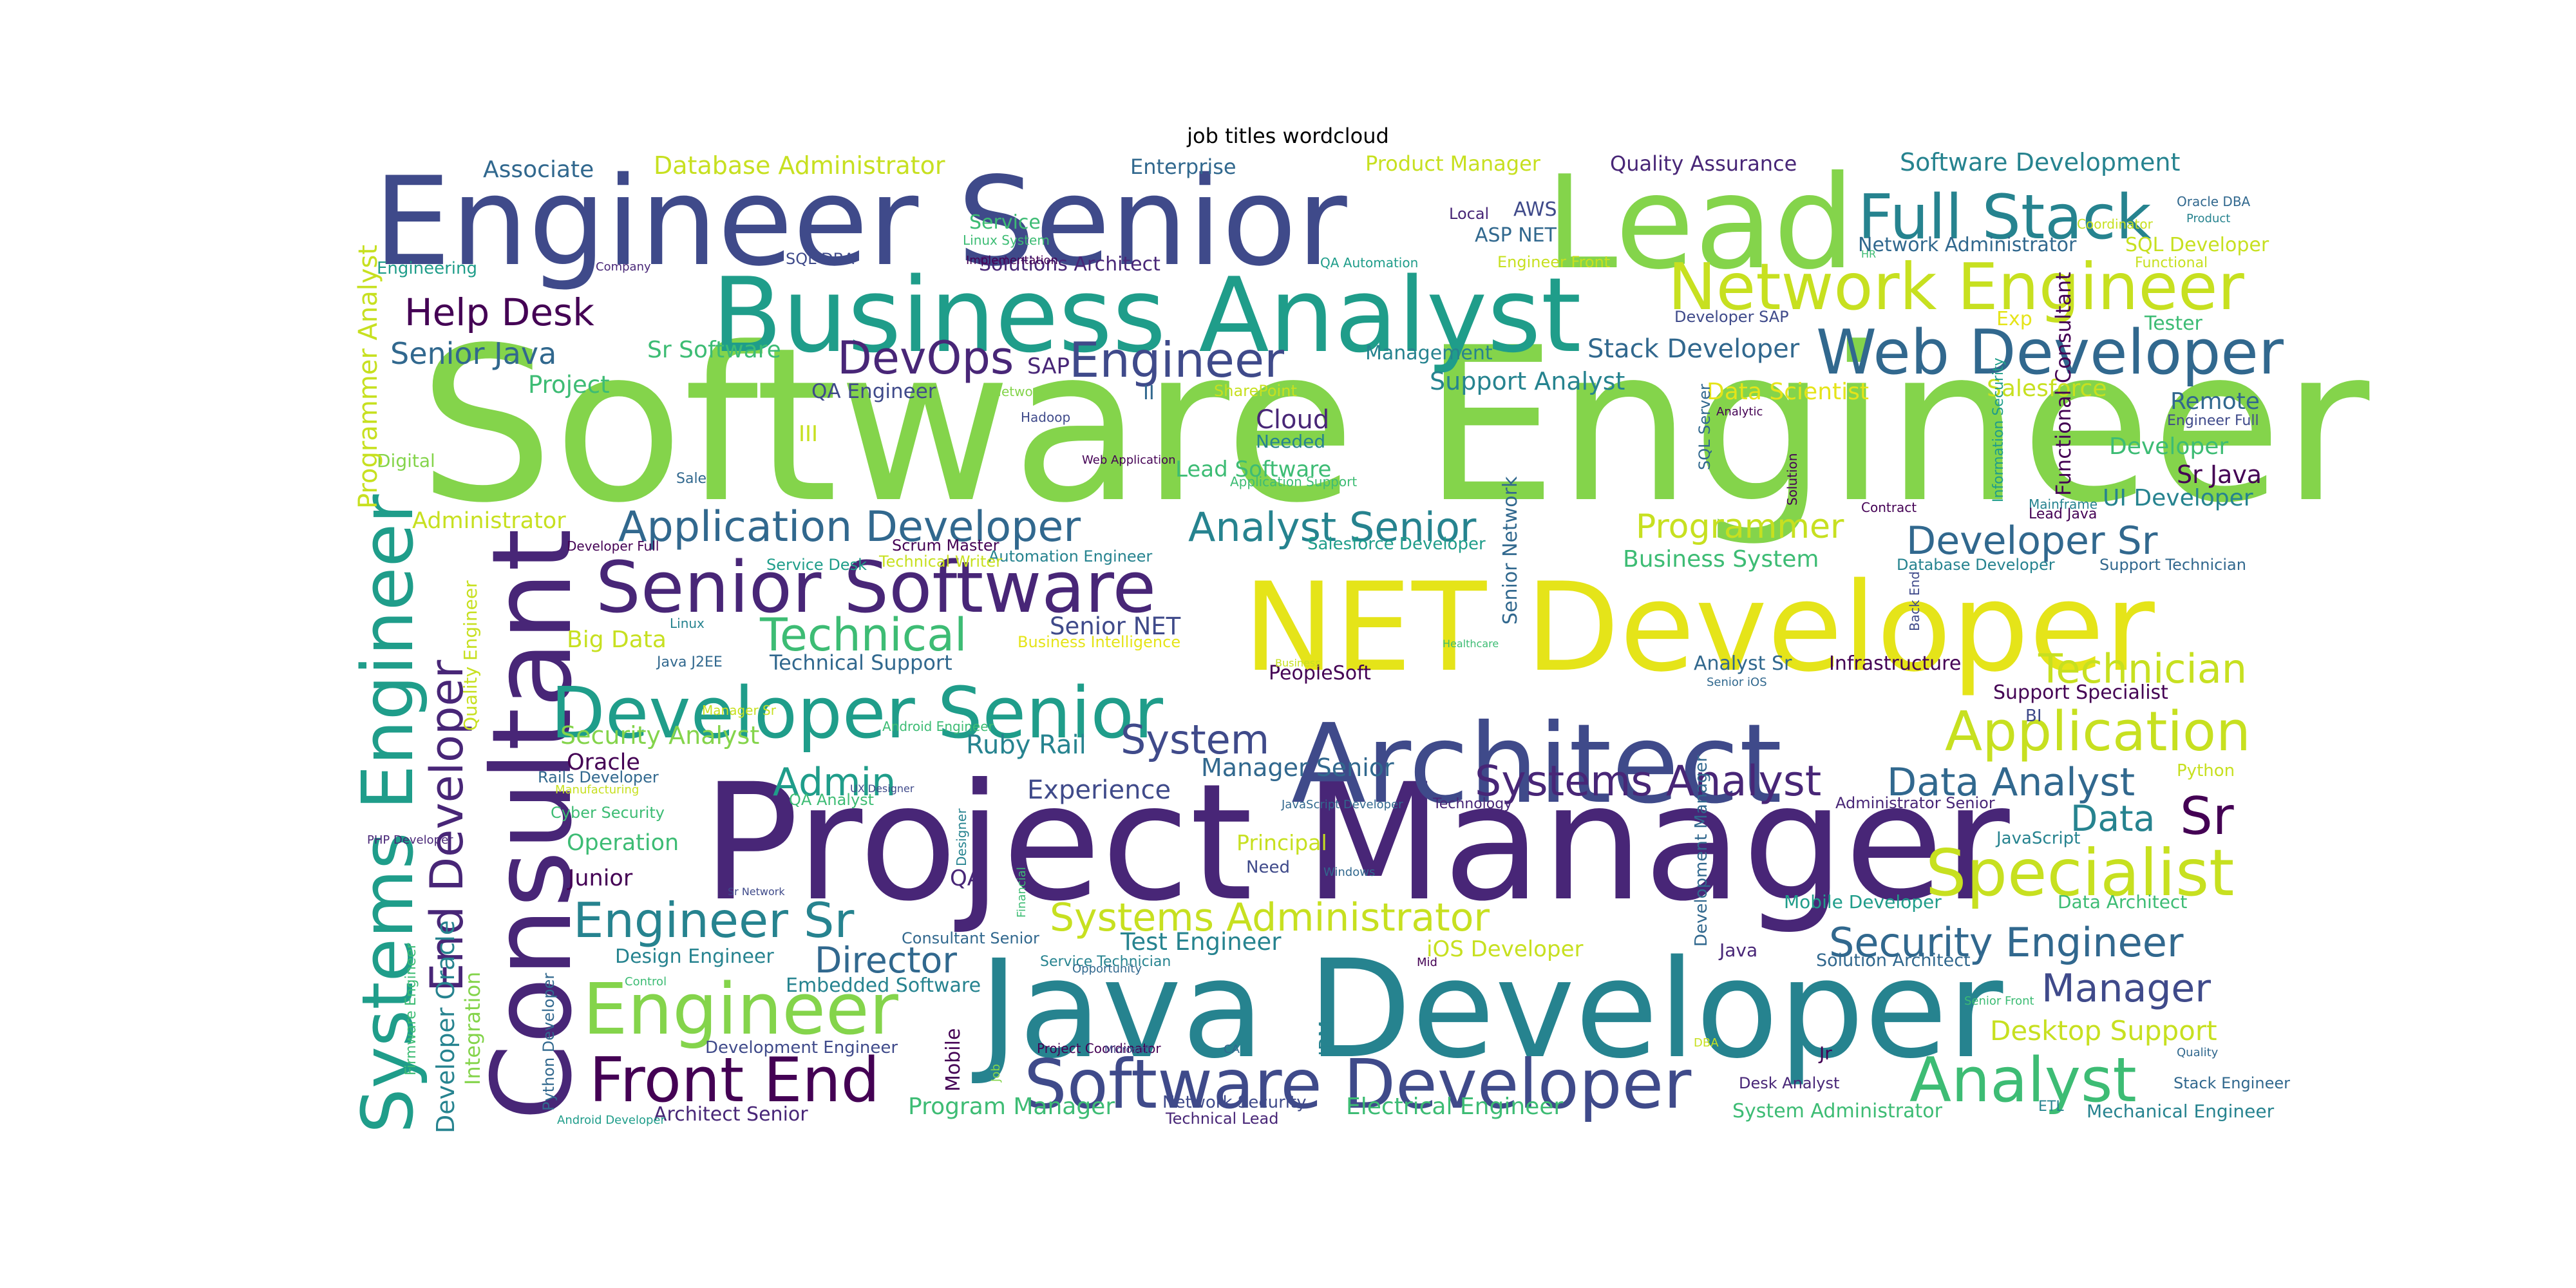 The image size is (2576, 1288). What do you see at coordinates (1721, 559) in the screenshot?
I see `word-business-system: Business System` at bounding box center [1721, 559].